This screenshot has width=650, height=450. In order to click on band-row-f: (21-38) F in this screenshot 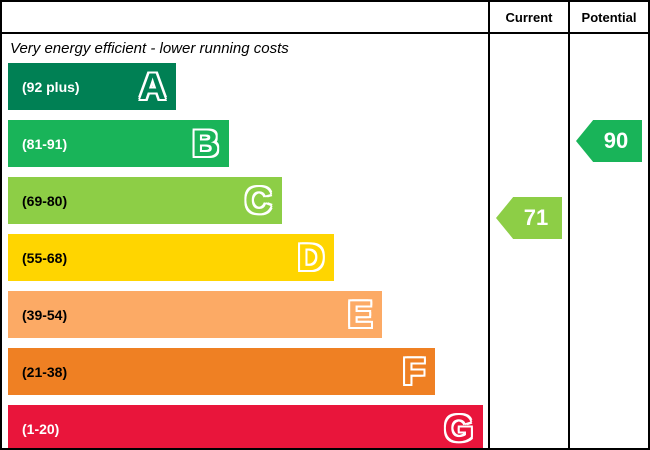, I will do `click(248, 371)`.